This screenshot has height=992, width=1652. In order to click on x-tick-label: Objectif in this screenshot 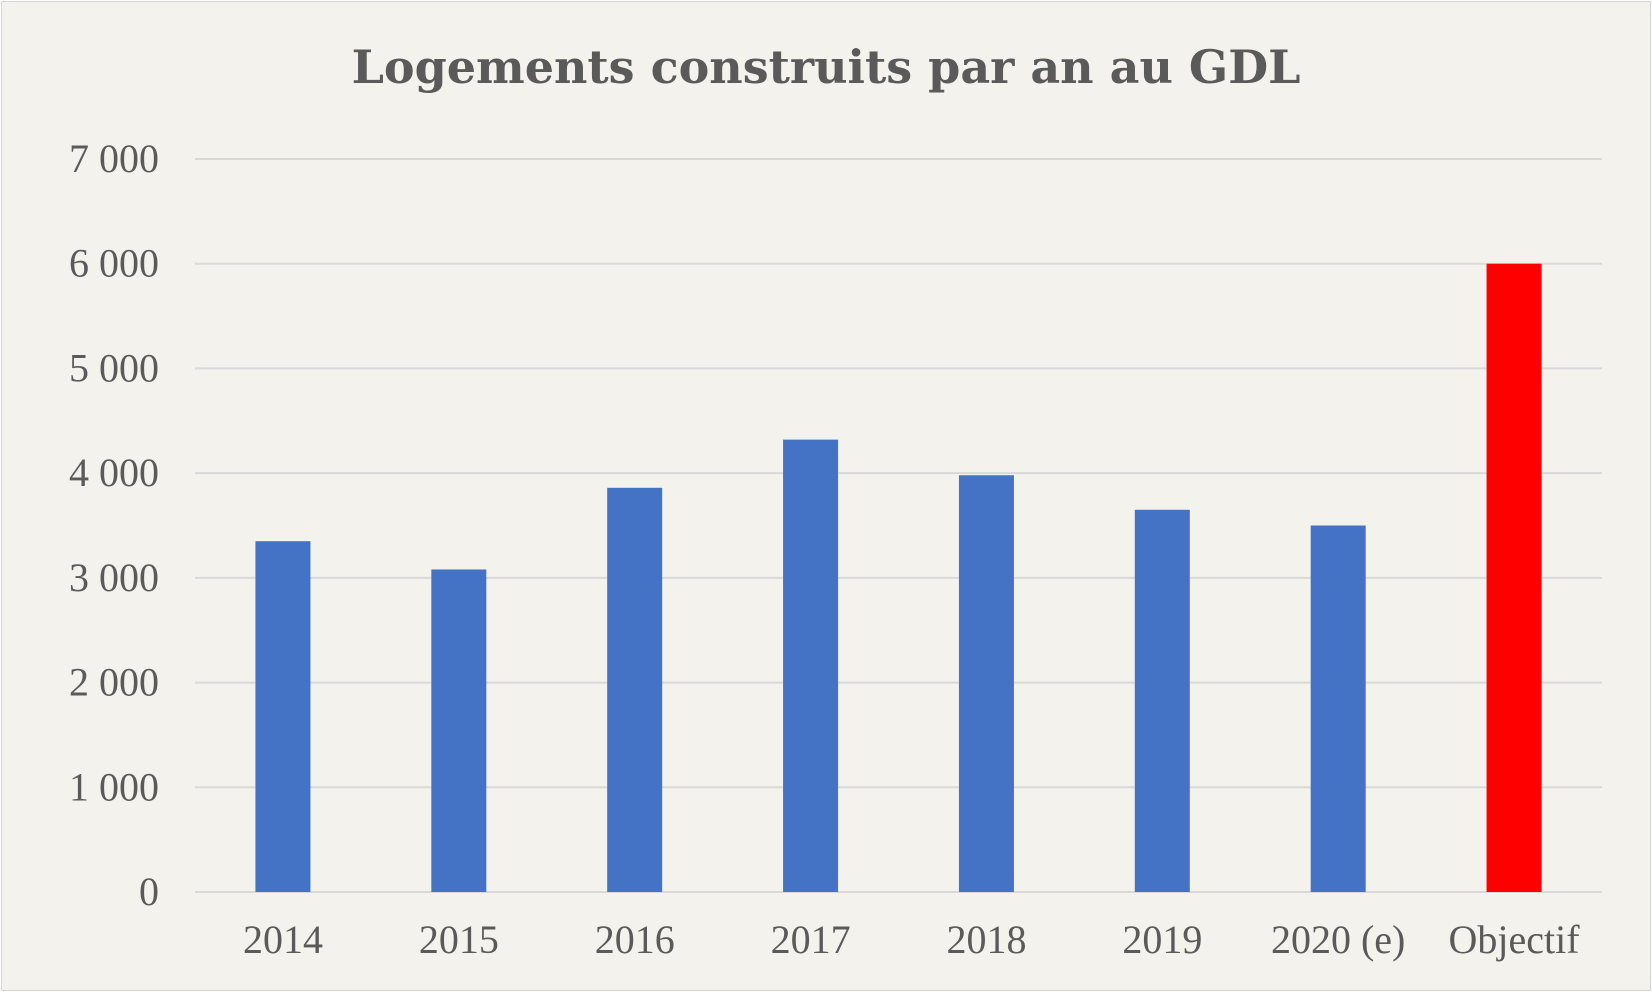, I will do `click(1515, 939)`.